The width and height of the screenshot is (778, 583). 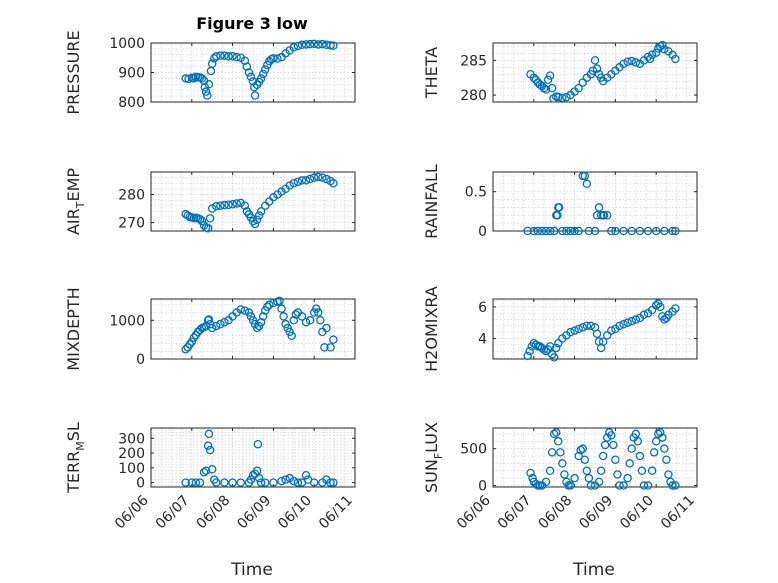 I want to click on x-tick-label: 06/09, so click(x=596, y=513).